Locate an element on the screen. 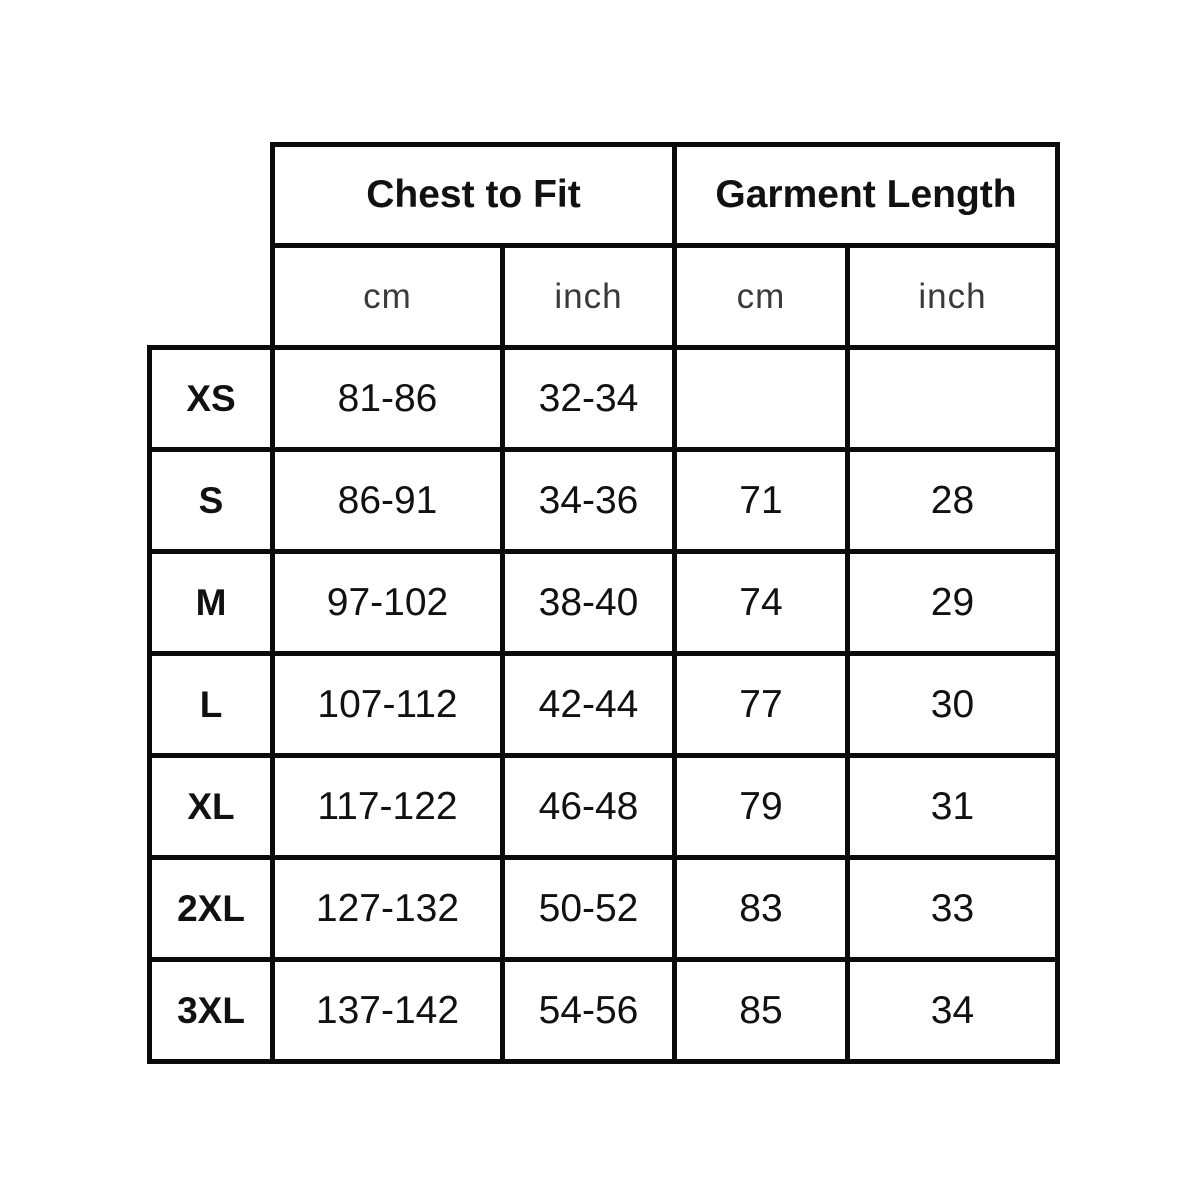 Image resolution: width=1200 pixels, height=1200 pixels. unit-header-row: cm inch cm inch is located at coordinates (605, 296).